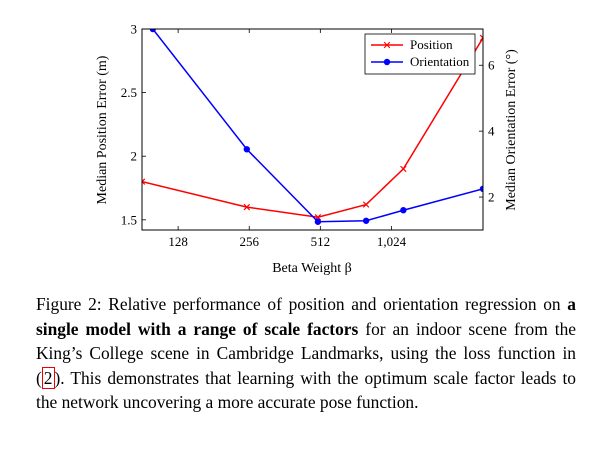 The width and height of the screenshot is (608, 453). Describe the element at coordinates (129, 219) in the screenshot. I see `y-tick-label-left: 1.5` at that location.